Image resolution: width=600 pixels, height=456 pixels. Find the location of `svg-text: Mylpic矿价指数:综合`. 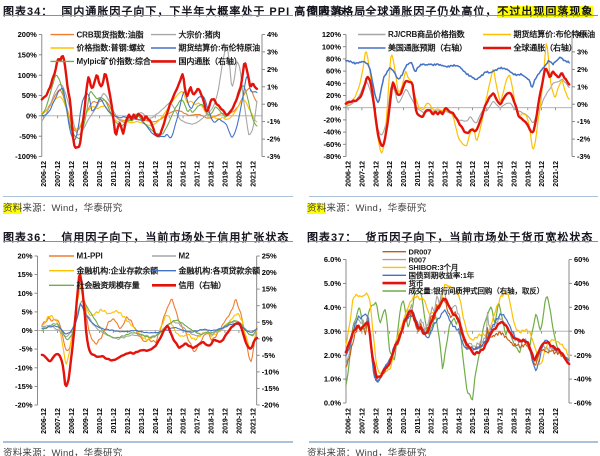

svg-text: Mylpic矿价指数:综合 is located at coordinates (114, 61).